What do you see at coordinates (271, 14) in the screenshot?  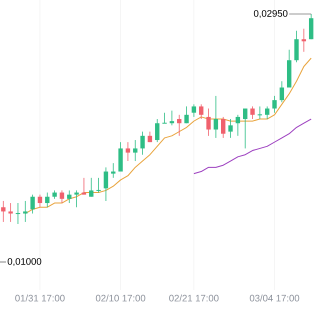 I see `annotation: 0,02950` at bounding box center [271, 14].